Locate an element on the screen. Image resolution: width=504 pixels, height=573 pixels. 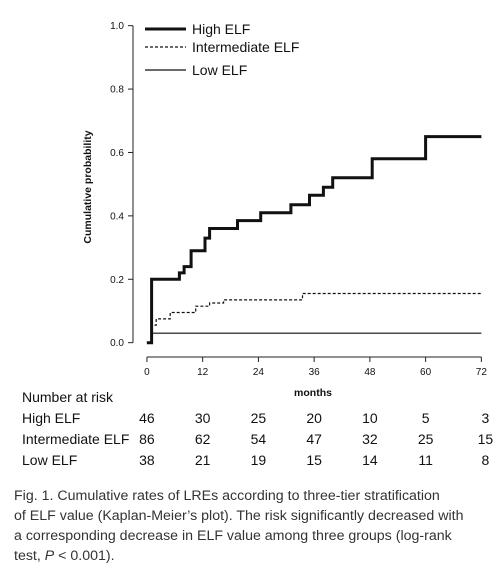
risk-cell: 46 is located at coordinates (147, 418).